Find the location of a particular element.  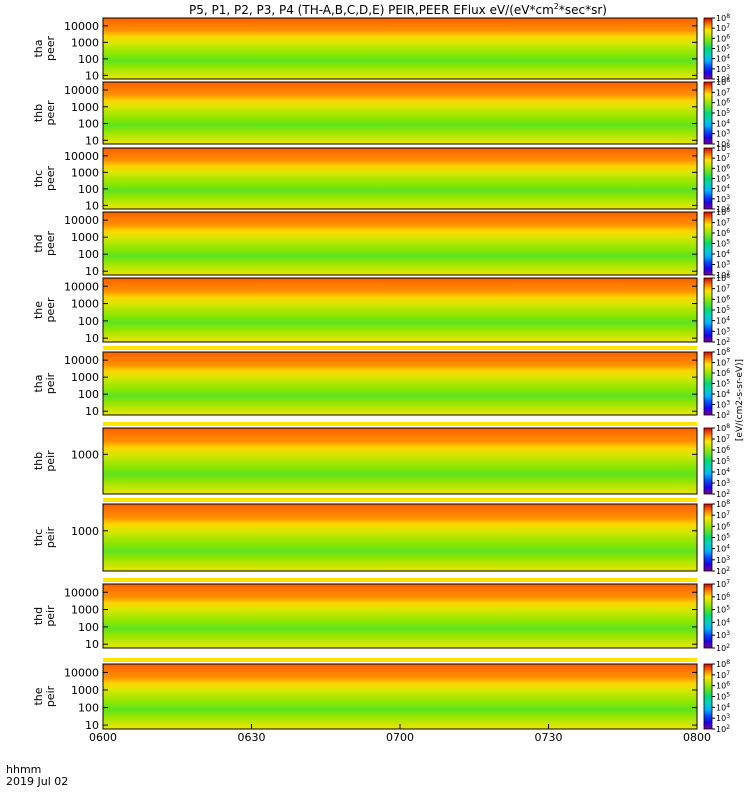

time-axis: 0600 0630 0700 0730 0800 is located at coordinates (400, 734).